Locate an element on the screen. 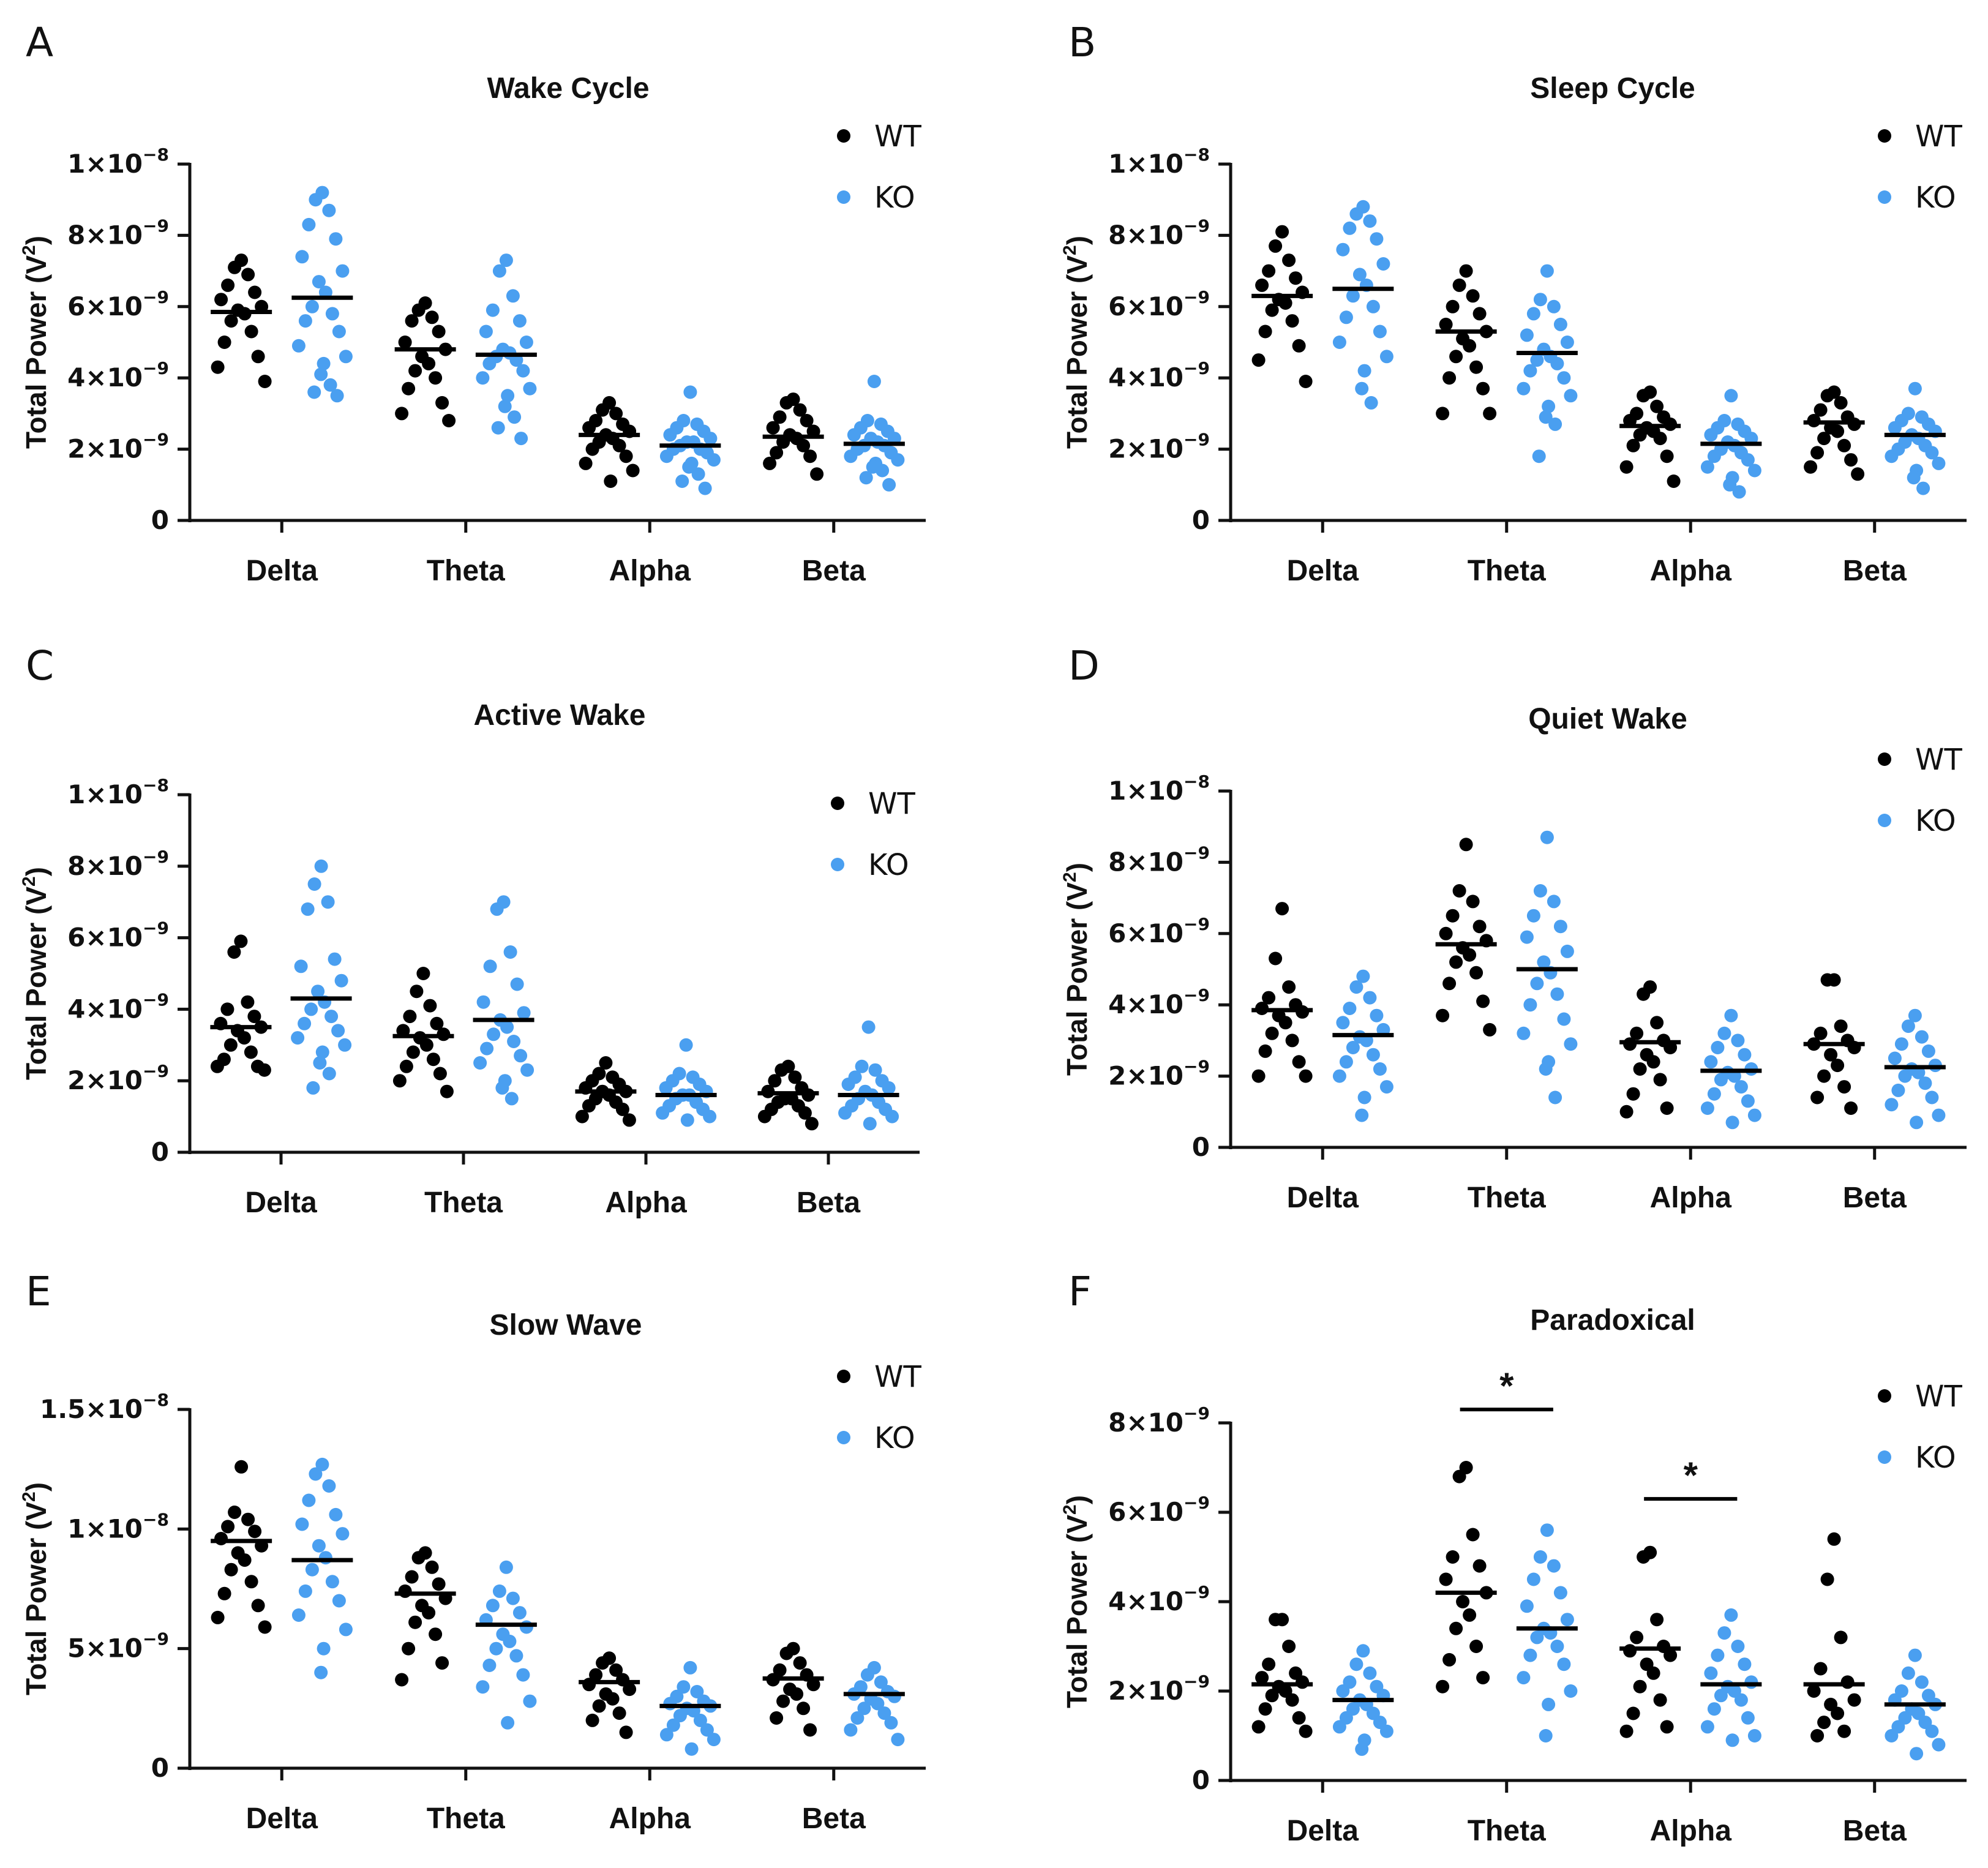  x-tick-label: Alpha is located at coordinates (646, 1203).